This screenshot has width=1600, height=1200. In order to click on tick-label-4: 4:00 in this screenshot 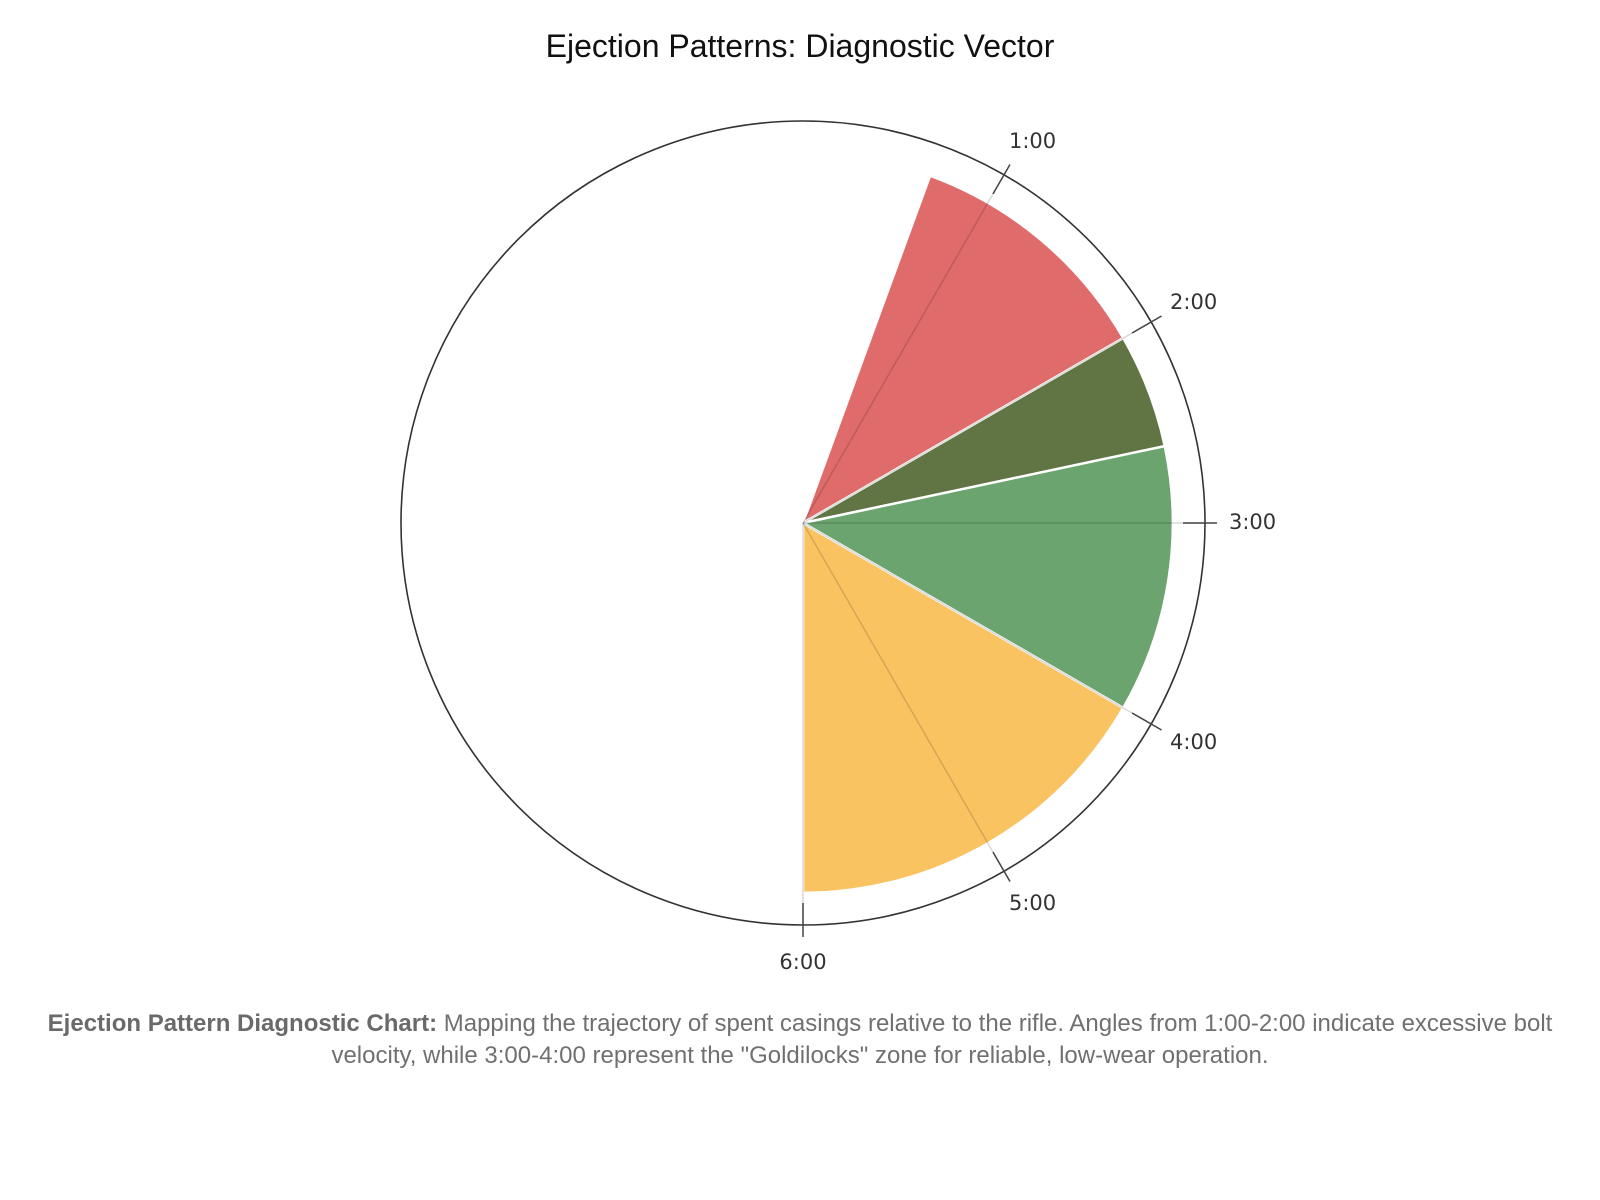, I will do `click(1193, 742)`.